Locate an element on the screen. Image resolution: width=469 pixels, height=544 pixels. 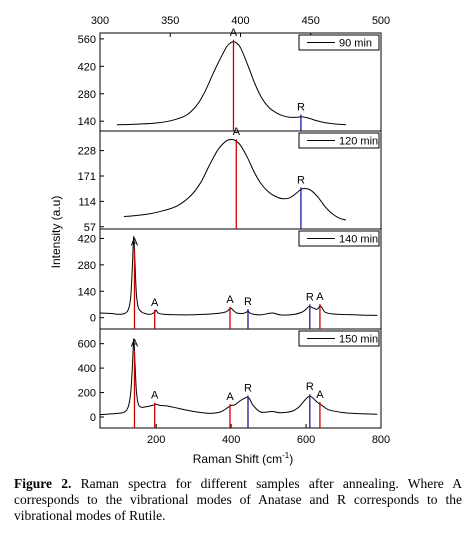
legend: 150 min is located at coordinates (339, 338).